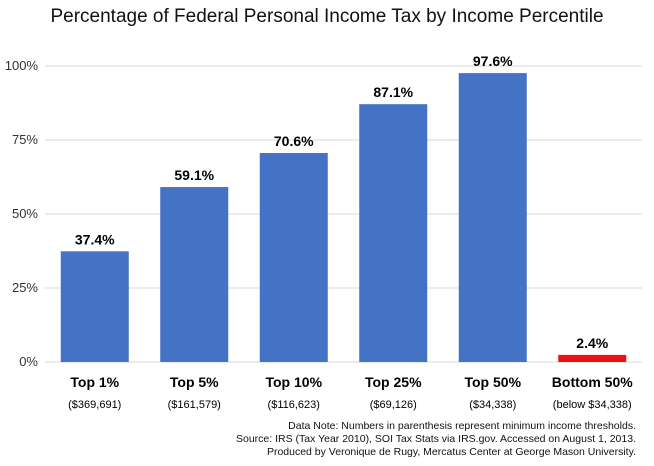  What do you see at coordinates (194, 382) in the screenshot?
I see `x-tick-label: Top 5%` at bounding box center [194, 382].